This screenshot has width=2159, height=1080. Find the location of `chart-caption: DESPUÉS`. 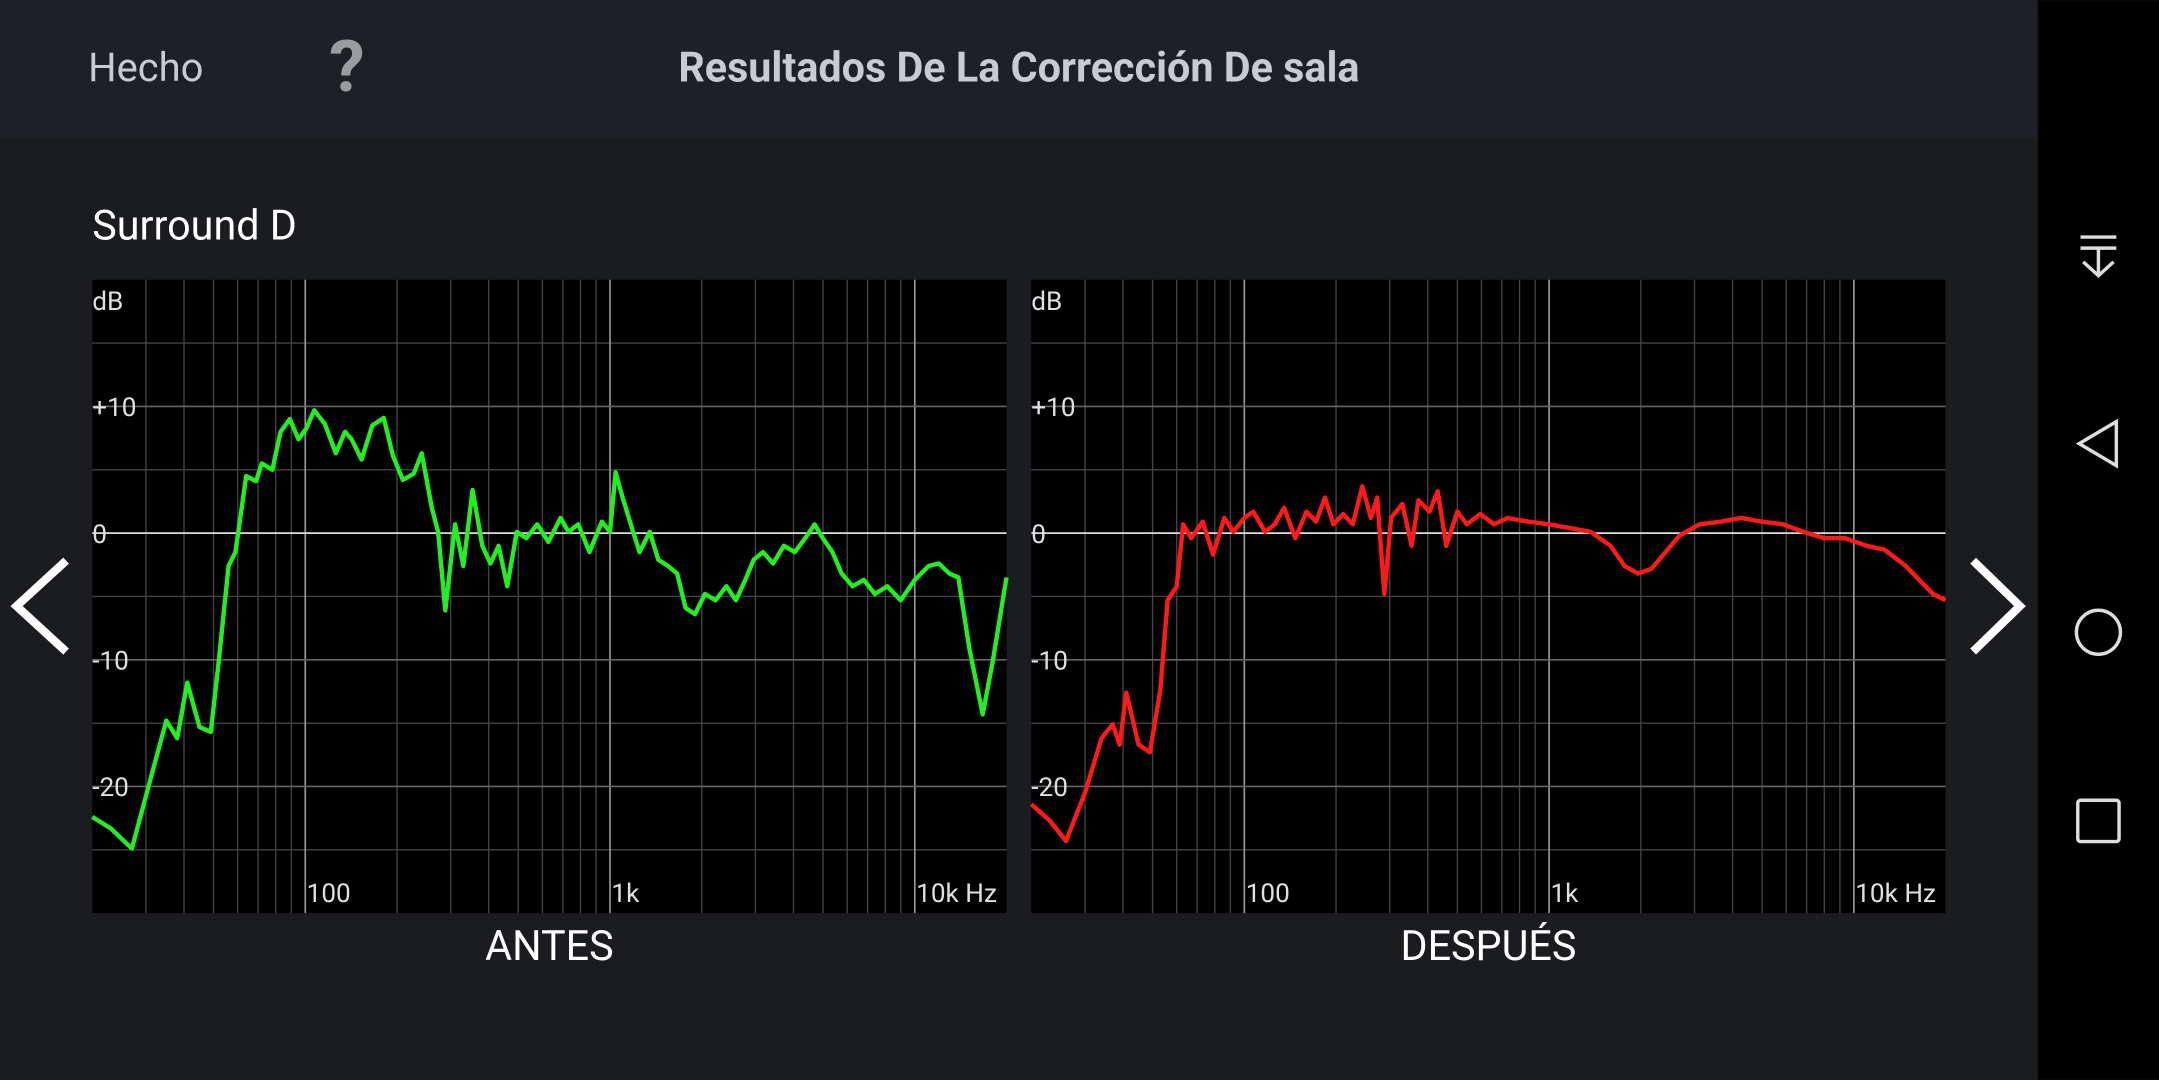

chart-caption: DESPUÉS is located at coordinates (1488, 947).